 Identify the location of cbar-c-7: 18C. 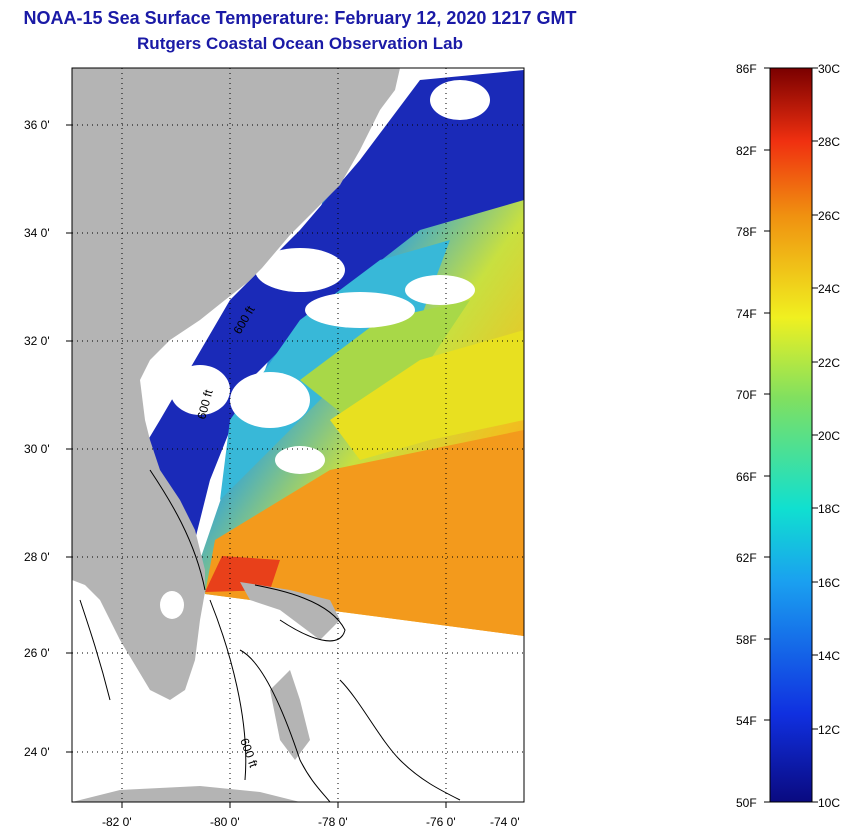
(829, 509).